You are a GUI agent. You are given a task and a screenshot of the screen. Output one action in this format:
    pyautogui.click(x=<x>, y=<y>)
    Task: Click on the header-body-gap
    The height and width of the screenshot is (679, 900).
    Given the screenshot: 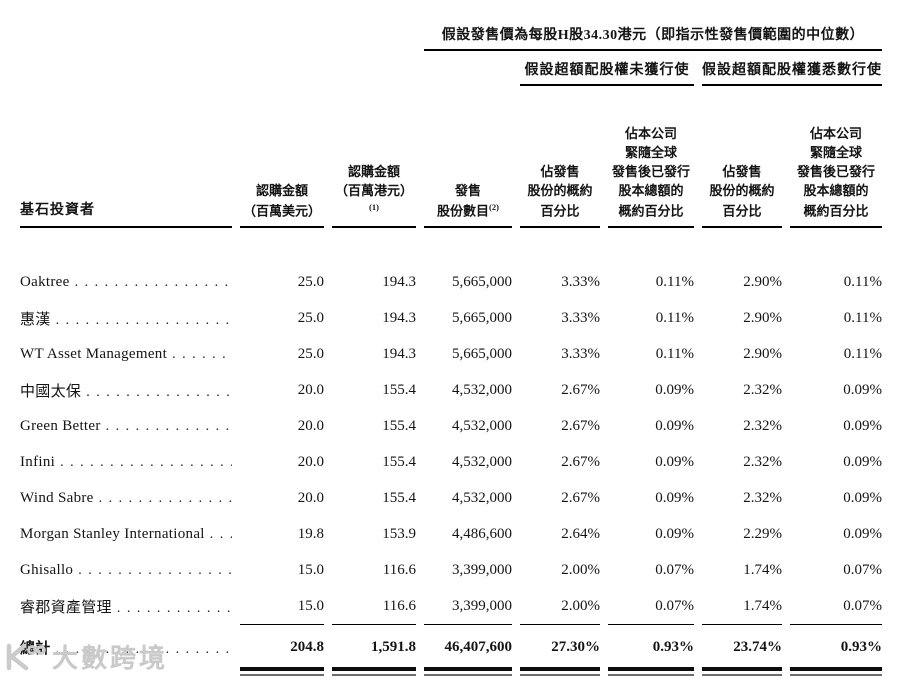 What is the action you would take?
    pyautogui.click(x=450, y=246)
    